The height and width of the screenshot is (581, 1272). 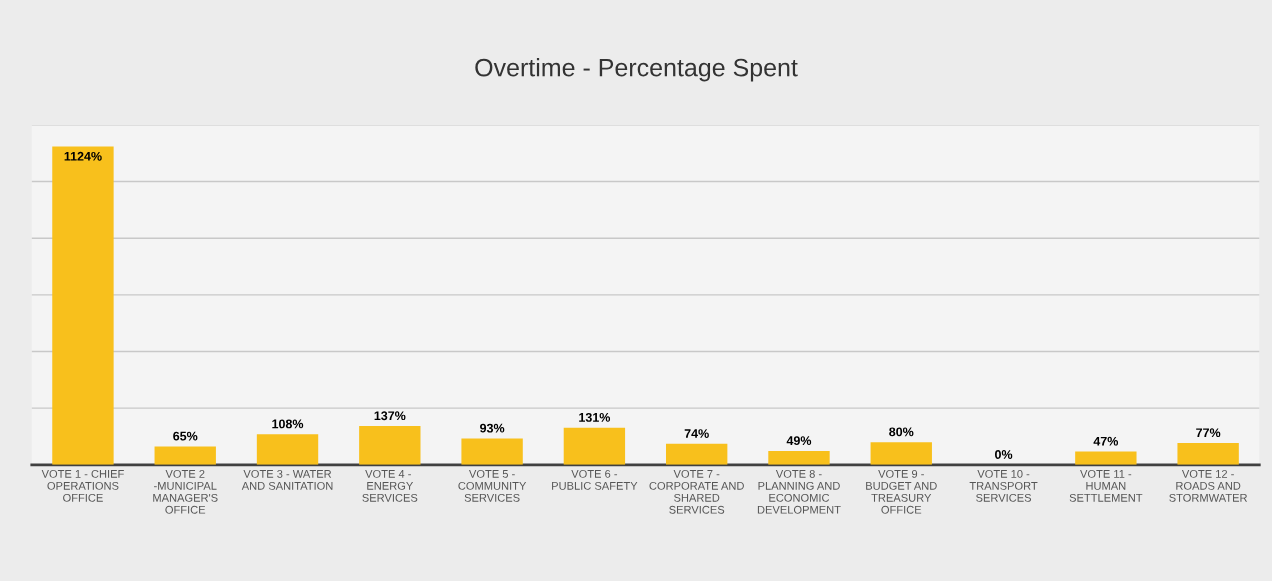 What do you see at coordinates (1004, 454) in the screenshot?
I see `data-label: 0%` at bounding box center [1004, 454].